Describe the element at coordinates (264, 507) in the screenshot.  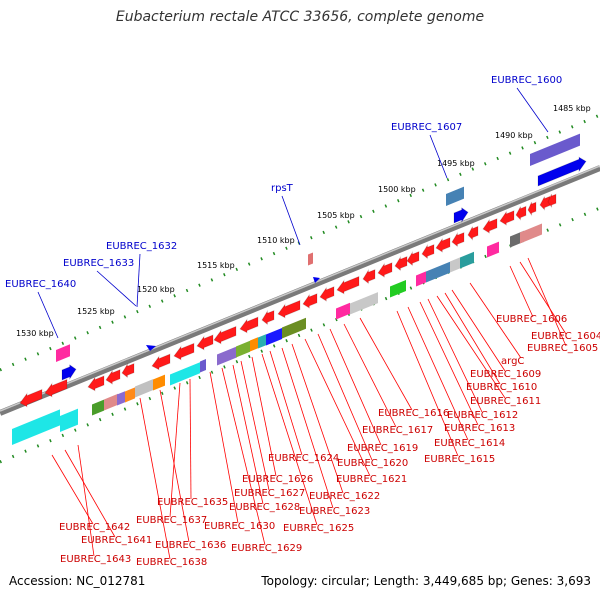
I see `reverse-gene-label: EUBREC_1628` at that location.